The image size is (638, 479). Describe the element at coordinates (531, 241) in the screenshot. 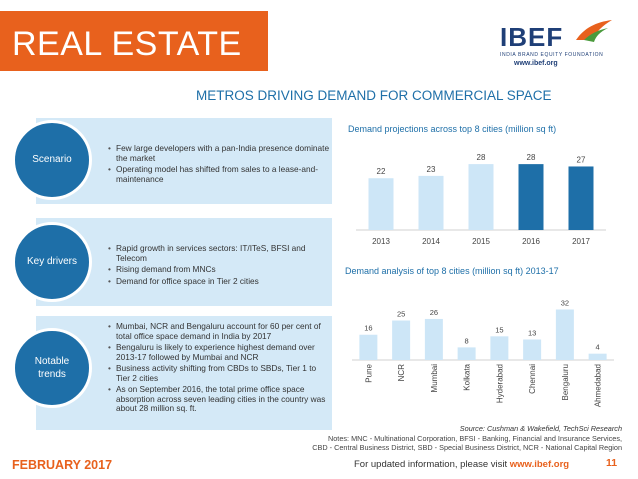

I see `chart1-category-label: 2016` at that location.